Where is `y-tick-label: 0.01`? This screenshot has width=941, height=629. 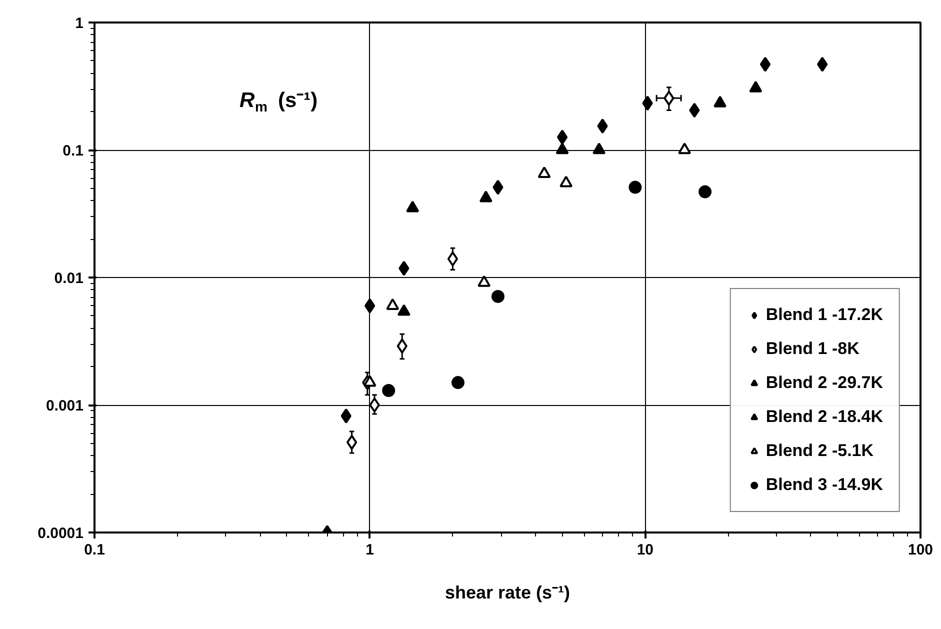
y-tick-label: 0.01 is located at coordinates (69, 278).